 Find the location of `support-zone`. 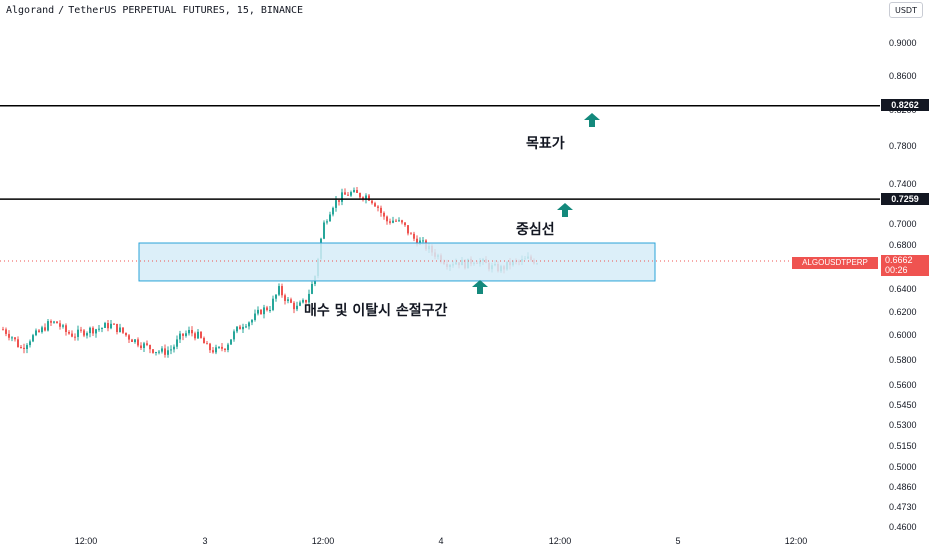

support-zone is located at coordinates (397, 262).